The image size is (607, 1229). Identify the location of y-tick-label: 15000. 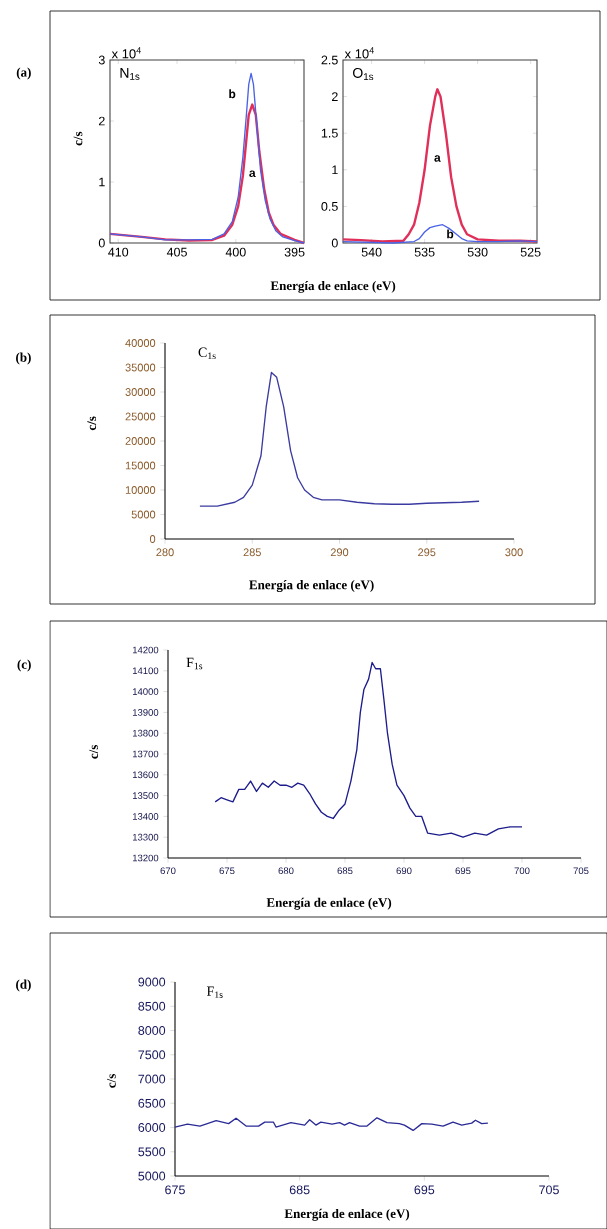
(140, 465).